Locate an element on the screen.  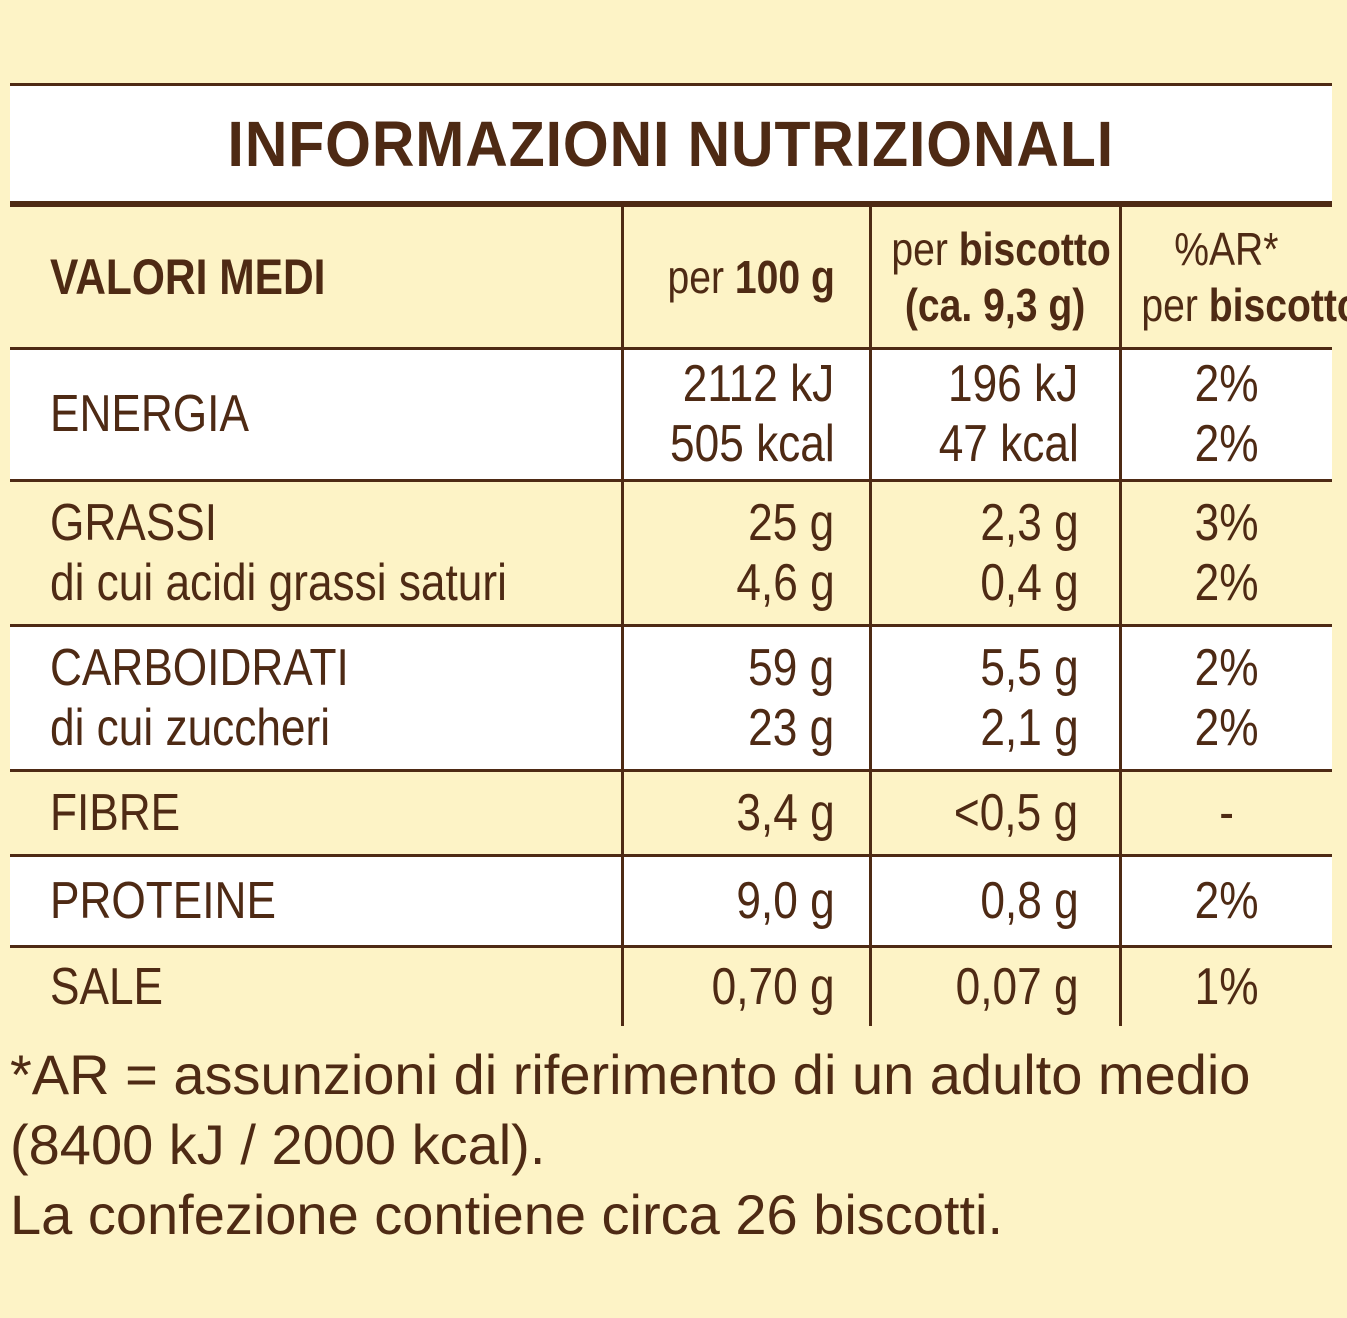
row-ar: 1% is located at coordinates (1226, 986).